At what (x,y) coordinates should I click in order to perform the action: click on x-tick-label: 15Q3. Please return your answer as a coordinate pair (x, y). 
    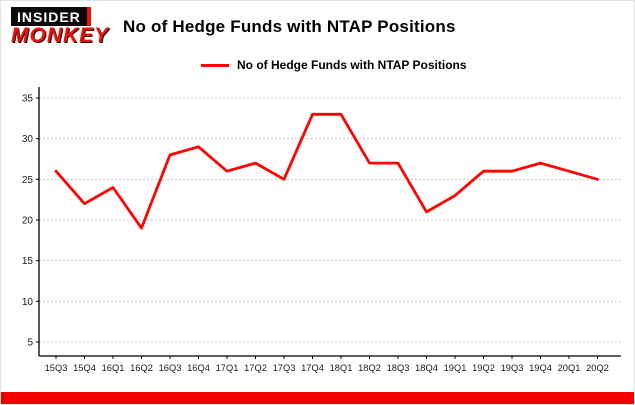
    Looking at the image, I should click on (56, 368).